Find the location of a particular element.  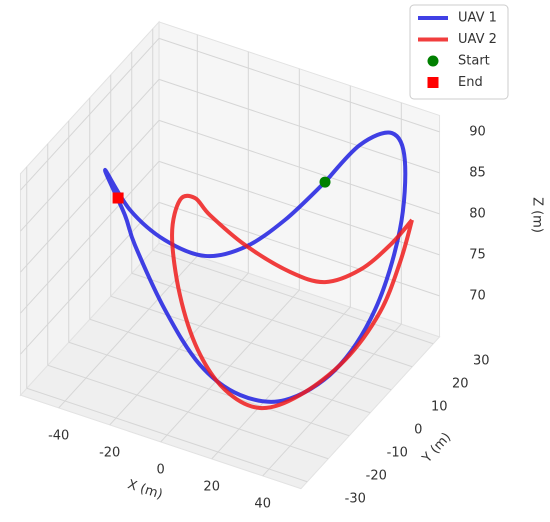

start-marker is located at coordinates (325, 182).